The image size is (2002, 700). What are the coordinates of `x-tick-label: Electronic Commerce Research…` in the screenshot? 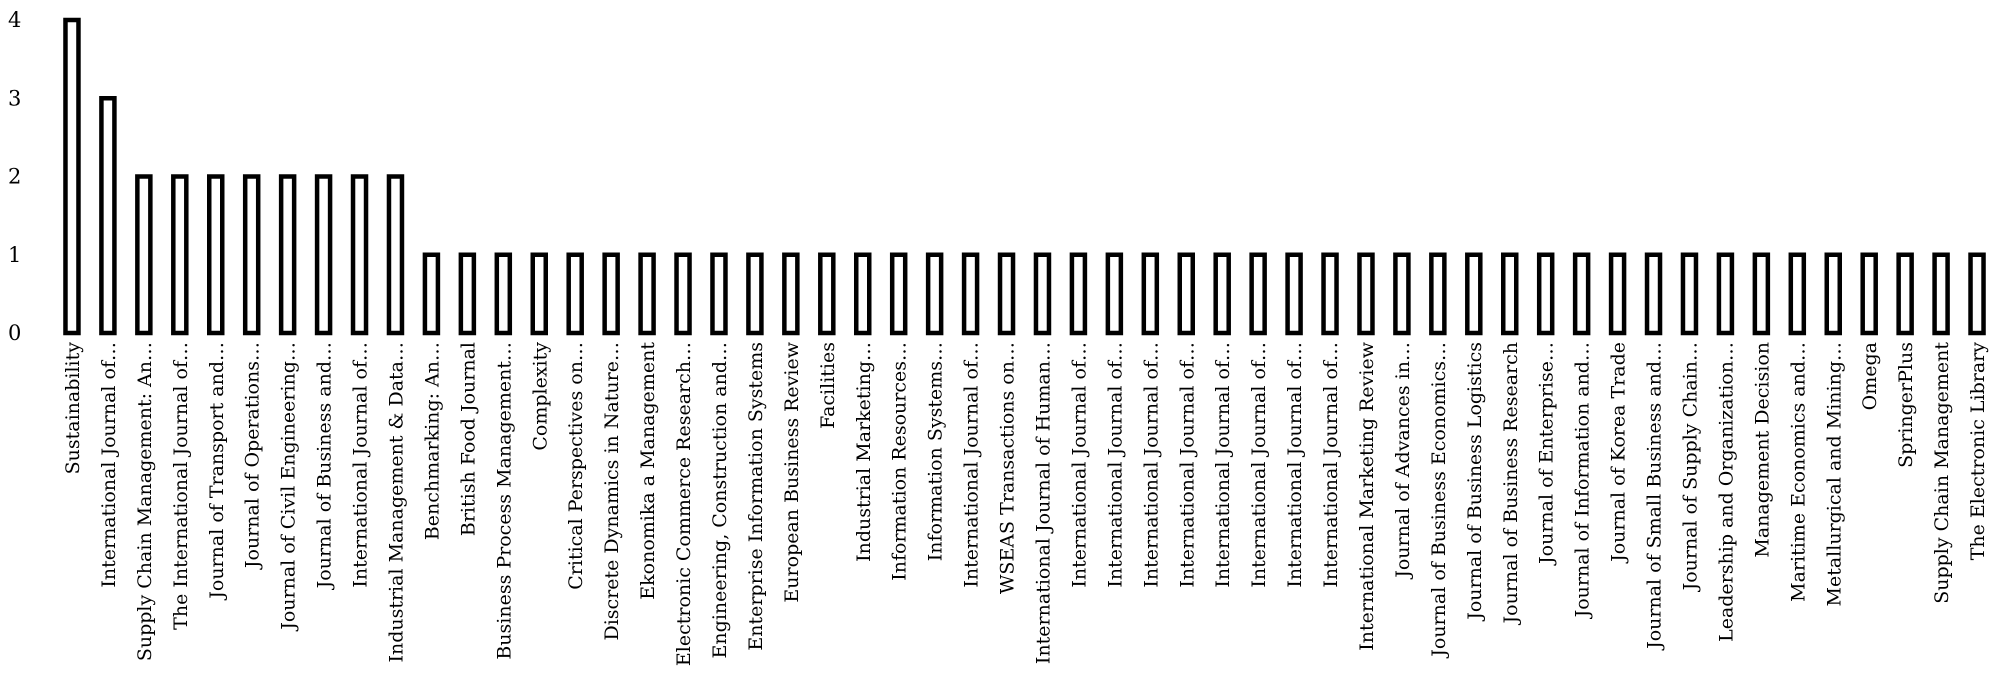 It's located at (684, 504).